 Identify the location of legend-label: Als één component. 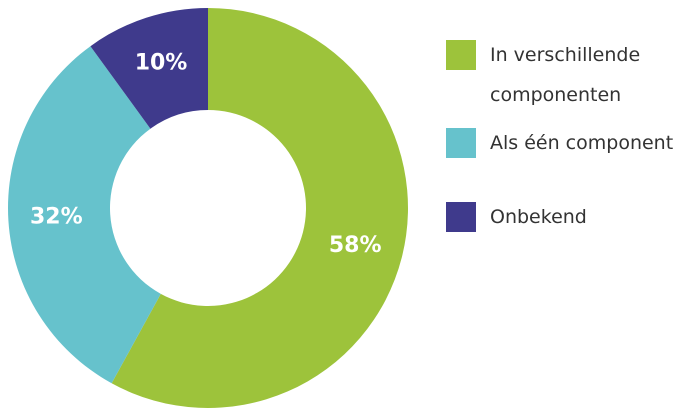
(582, 143).